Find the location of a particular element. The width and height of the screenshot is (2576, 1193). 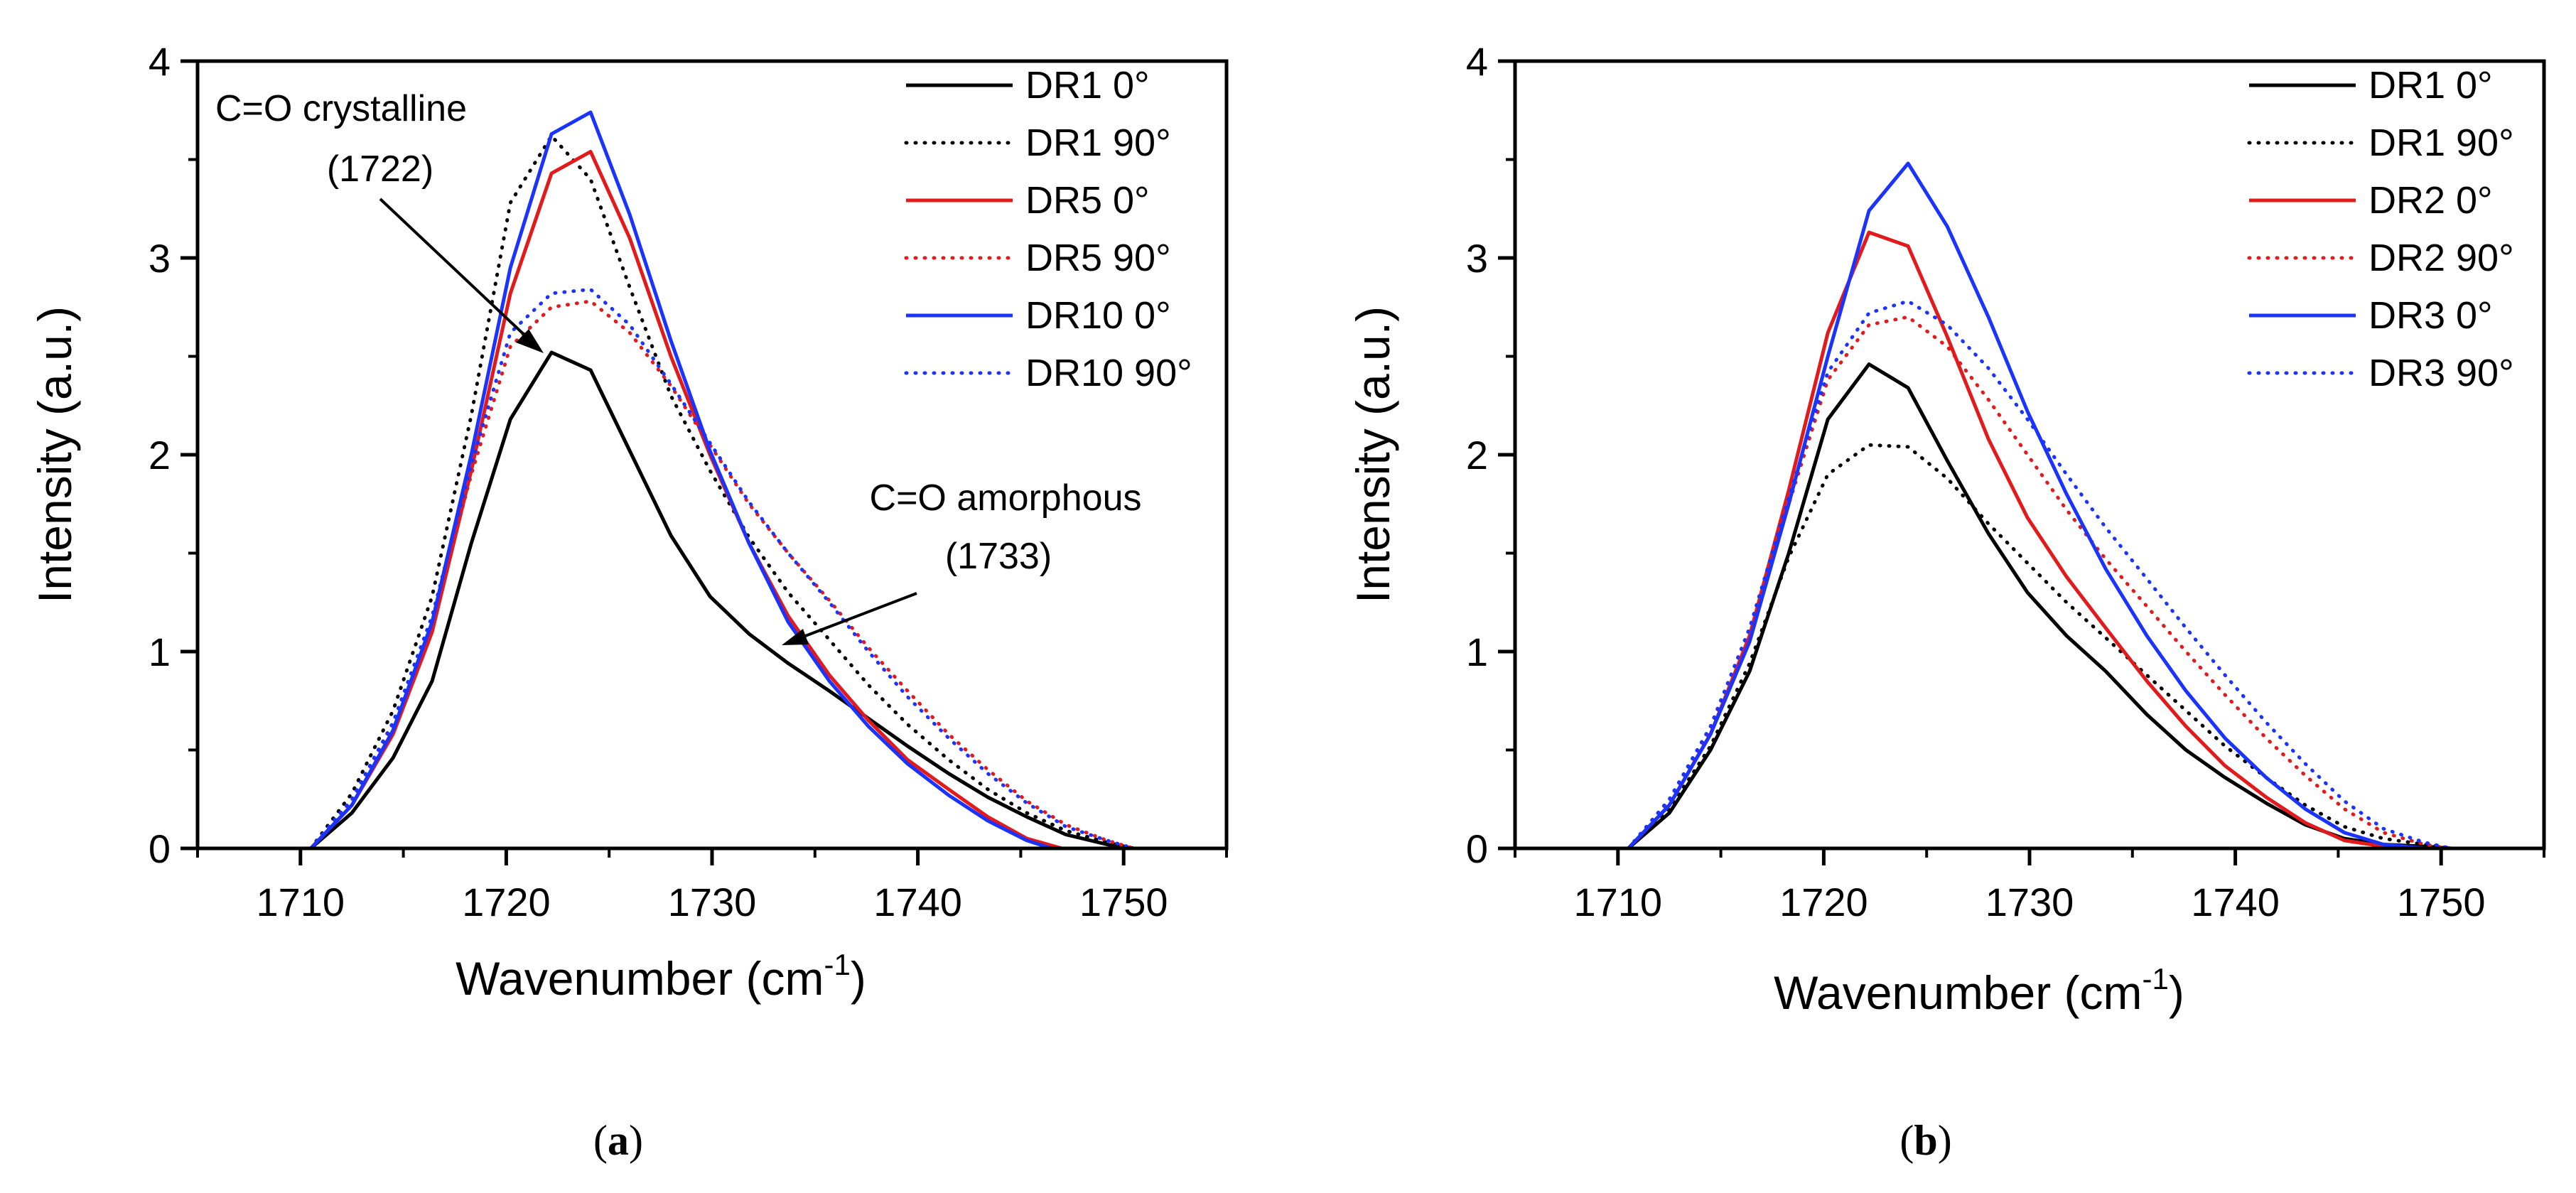

annotation-crystalline: C=O crystalline (1722) is located at coordinates (379, 220).